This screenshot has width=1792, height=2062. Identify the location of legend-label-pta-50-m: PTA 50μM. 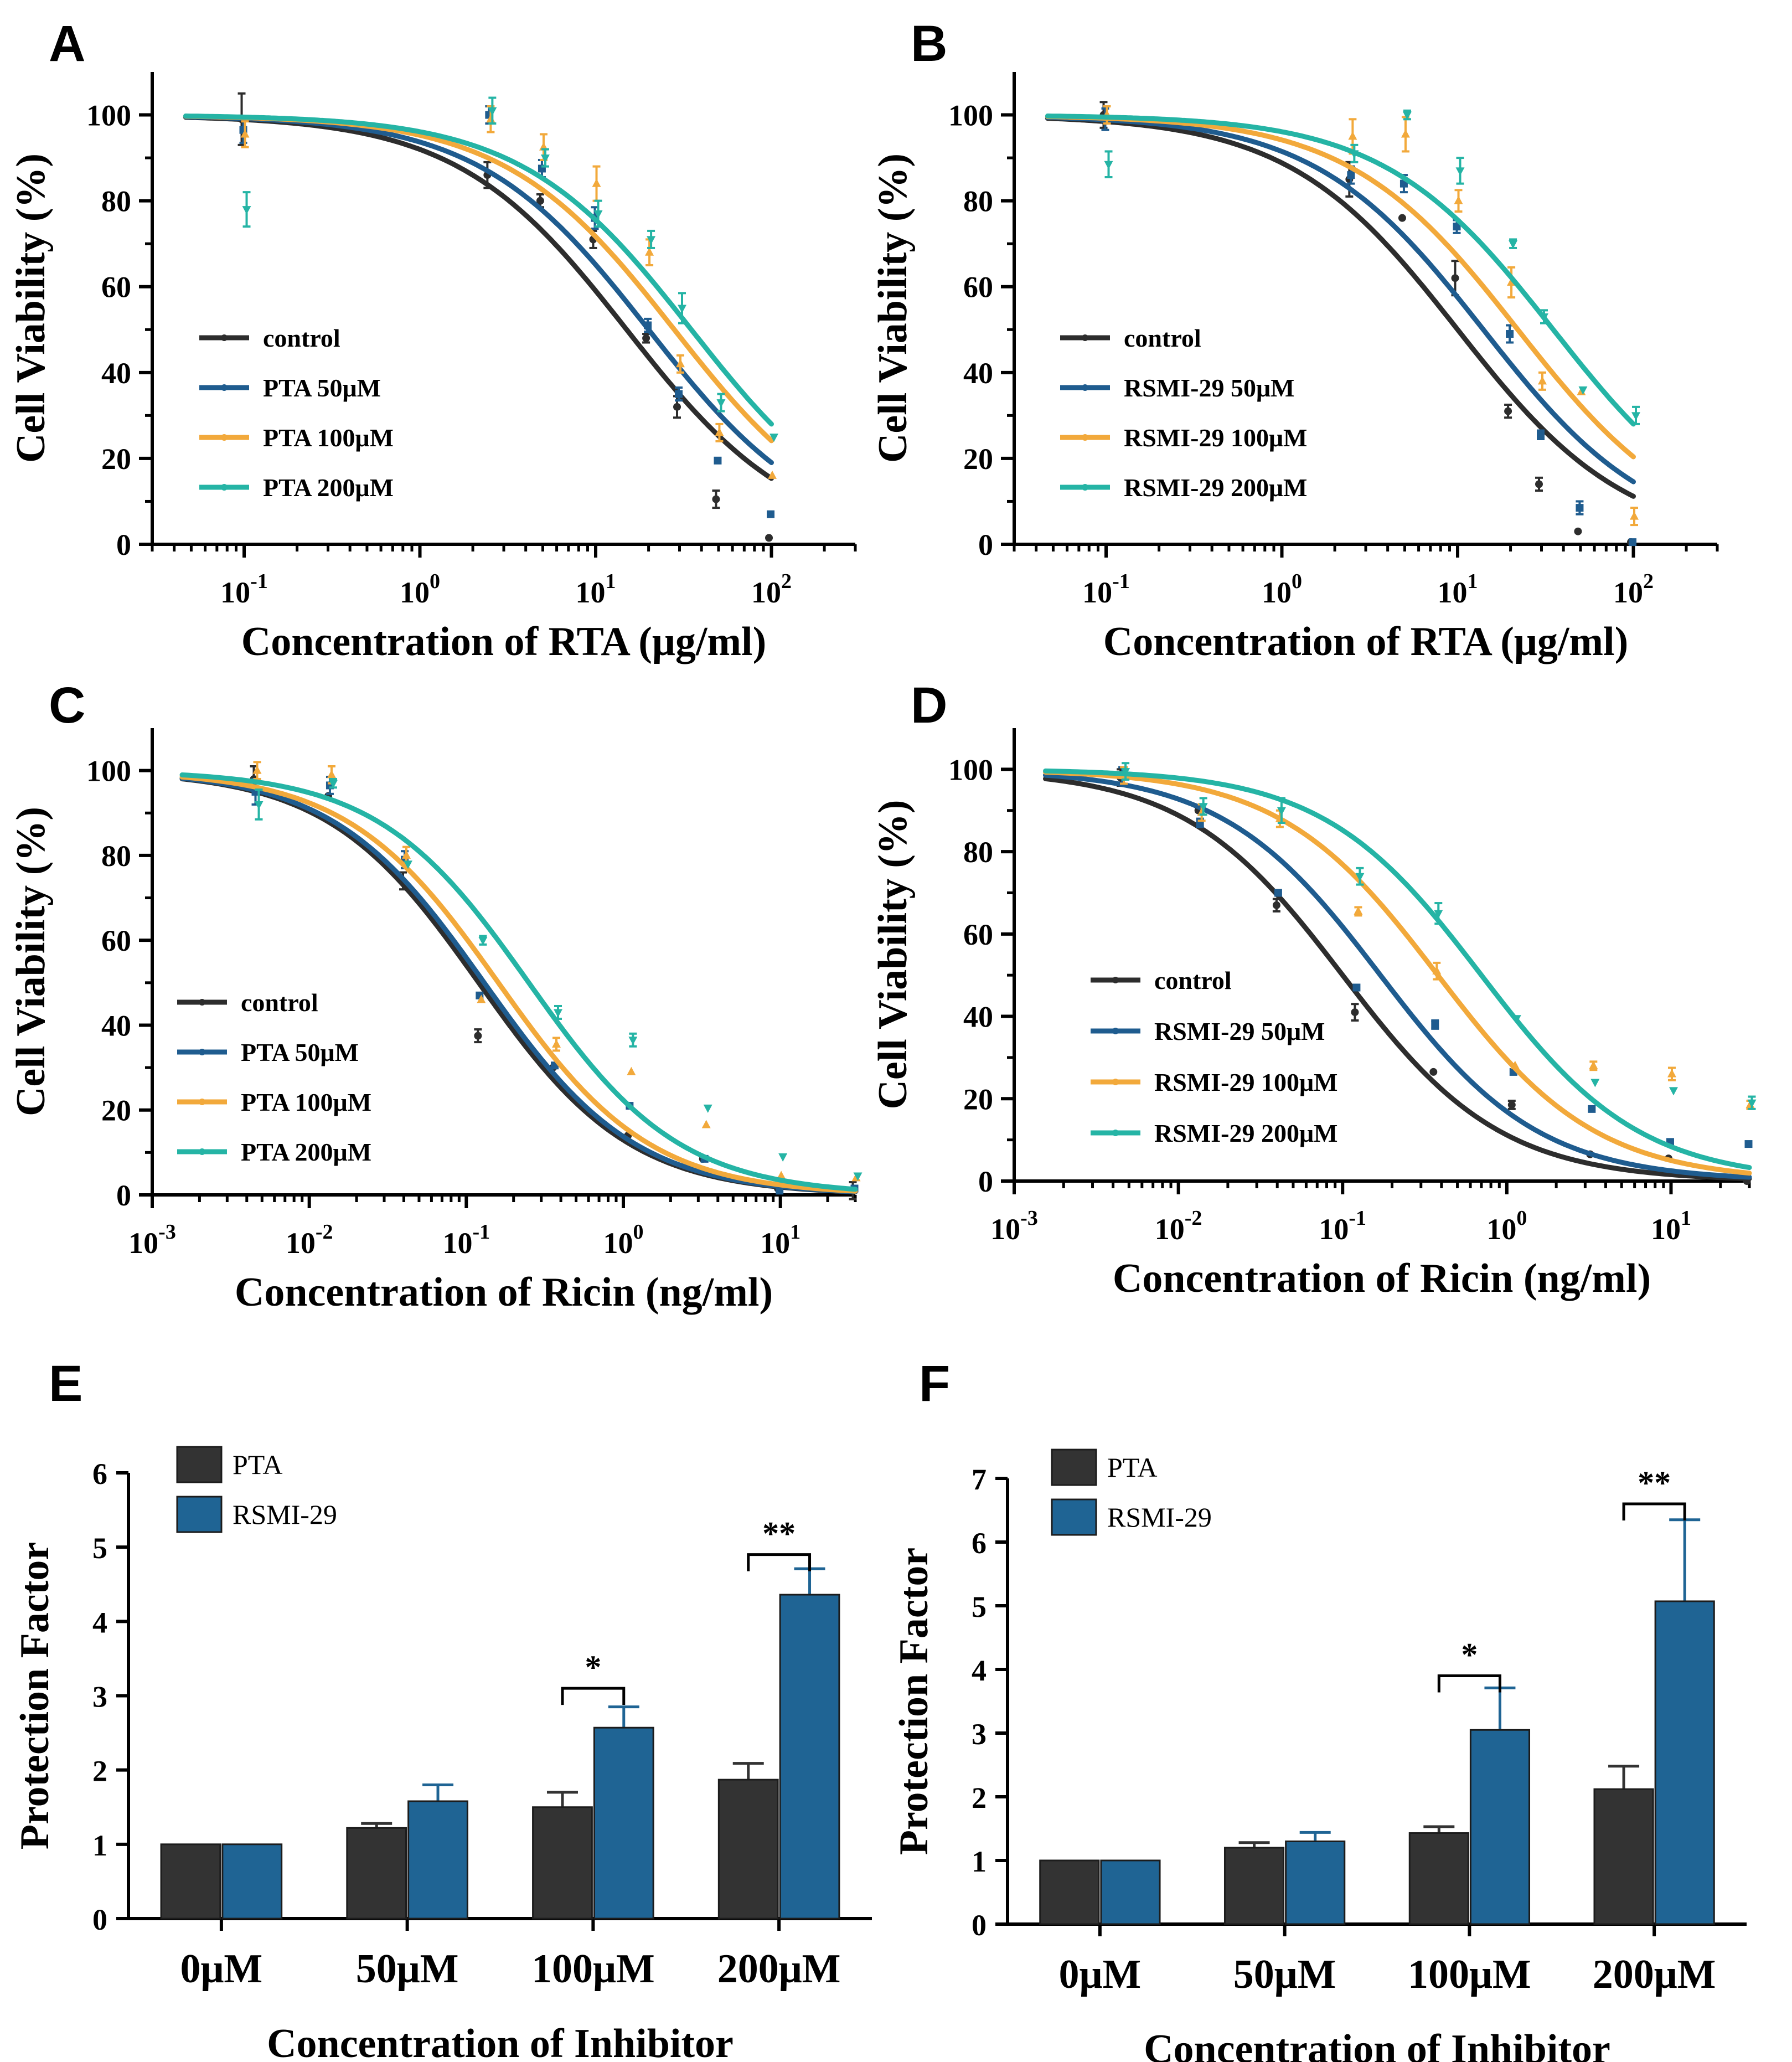
(322, 388).